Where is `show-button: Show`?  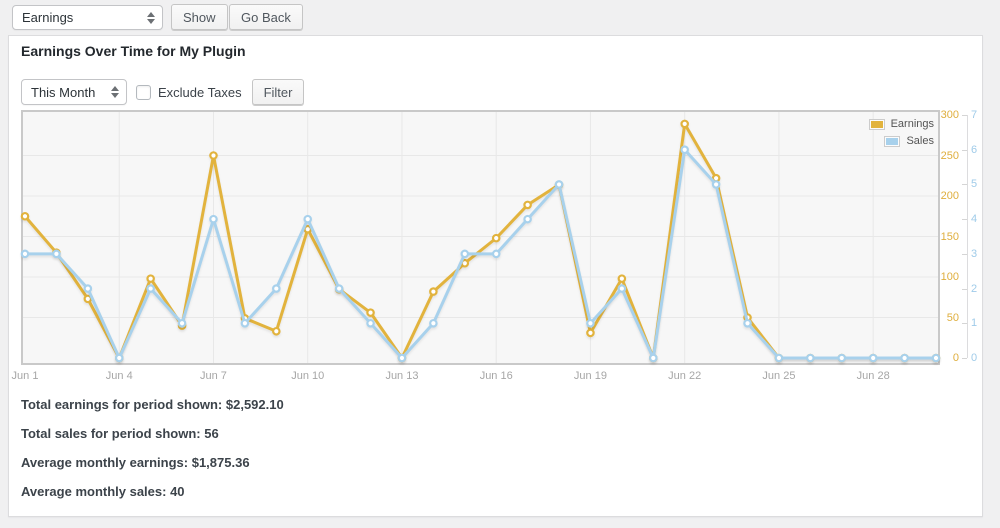
show-button: Show is located at coordinates (199, 17).